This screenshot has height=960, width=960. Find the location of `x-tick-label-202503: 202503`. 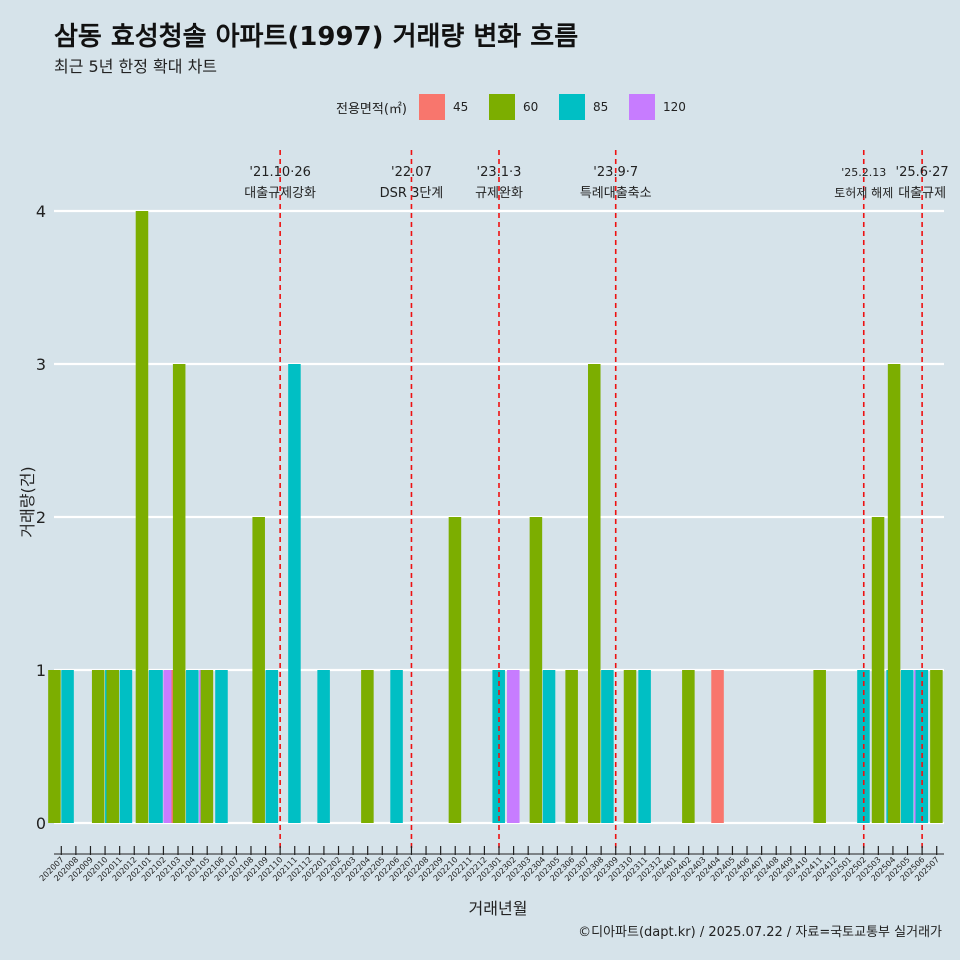

x-tick-label-202503: 202503 is located at coordinates (869, 869).